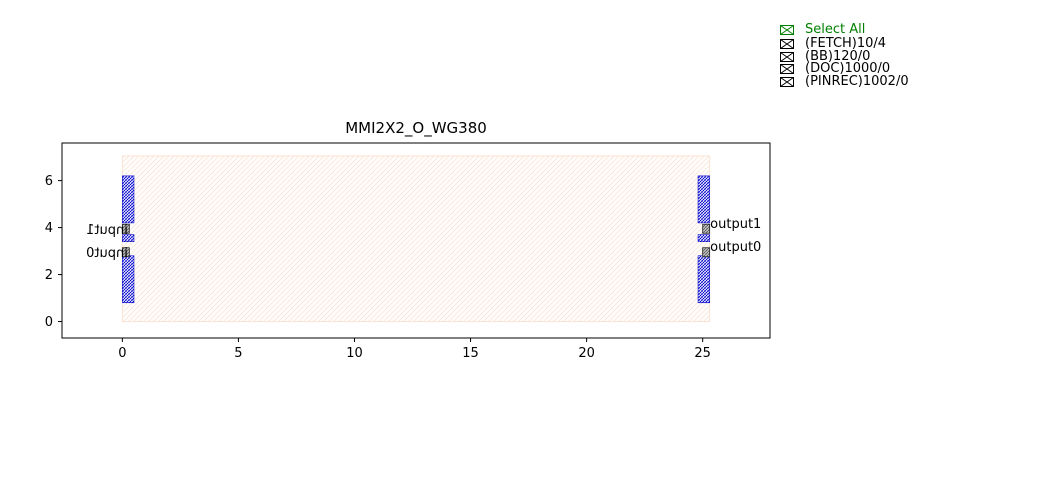 Image resolution: width=1040 pixels, height=480 pixels. What do you see at coordinates (702, 353) in the screenshot?
I see `x-tick-label: 25` at bounding box center [702, 353].